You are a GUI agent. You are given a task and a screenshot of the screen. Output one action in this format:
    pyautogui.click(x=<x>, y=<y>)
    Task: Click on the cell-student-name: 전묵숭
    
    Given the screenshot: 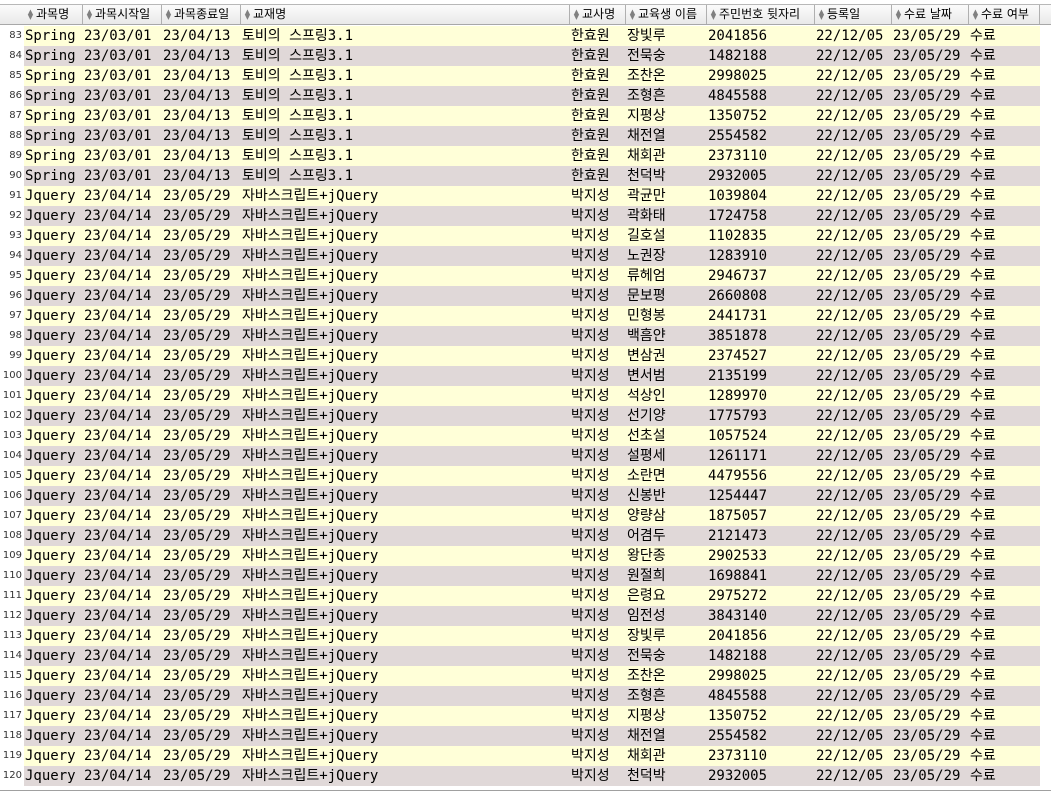 What is the action you would take?
    pyautogui.click(x=646, y=56)
    